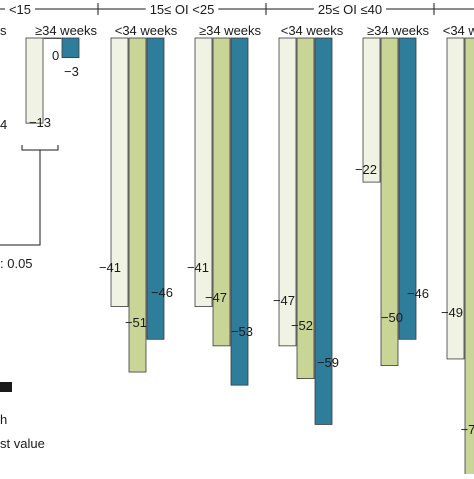 The height and width of the screenshot is (479, 474). Describe the element at coordinates (4, 419) in the screenshot. I see `legend-h-label: h` at that location.